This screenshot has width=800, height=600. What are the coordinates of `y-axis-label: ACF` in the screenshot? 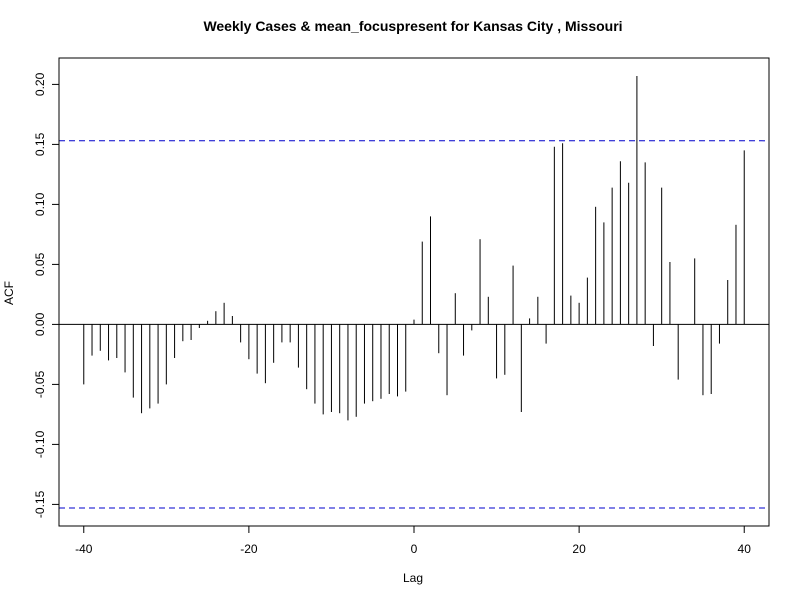 It's located at (9, 293).